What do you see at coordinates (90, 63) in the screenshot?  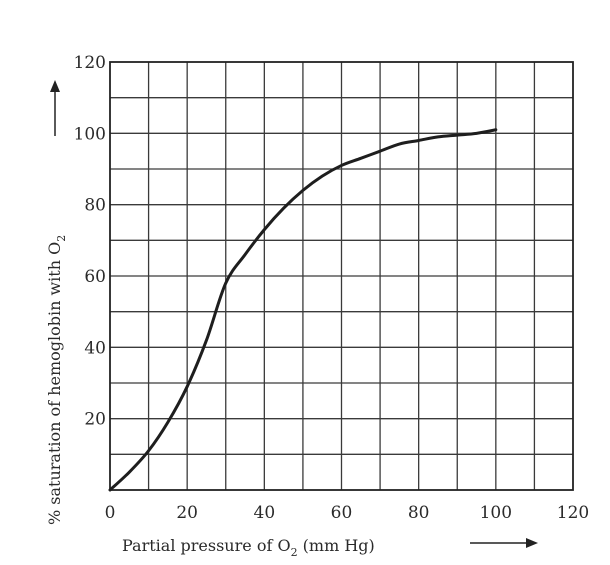 I see `y-tick-label: 120` at bounding box center [90, 63].